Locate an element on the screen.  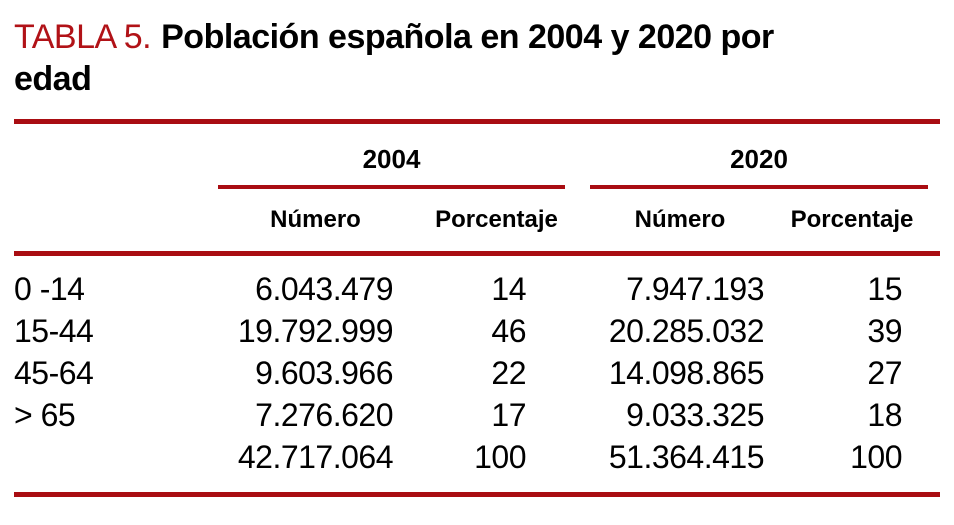
column-header-numero-2004: Número is located at coordinates (315, 219).